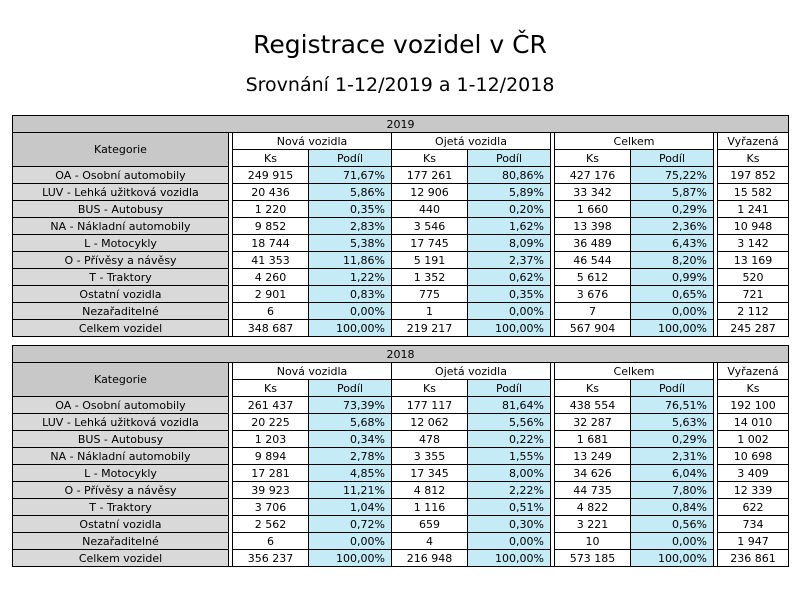 This screenshot has height=600, width=800. What do you see at coordinates (672, 405) in the screenshot?
I see `cell-celkem-podil: 76,51%` at bounding box center [672, 405].